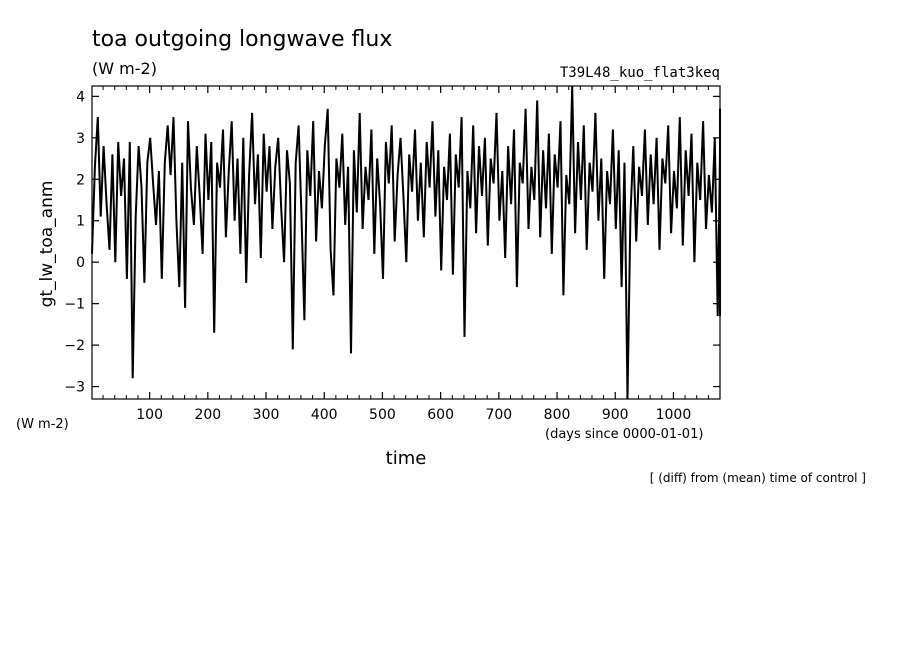  I want to click on footnote: [ (diff) from (mean) time of control ], so click(758, 478).